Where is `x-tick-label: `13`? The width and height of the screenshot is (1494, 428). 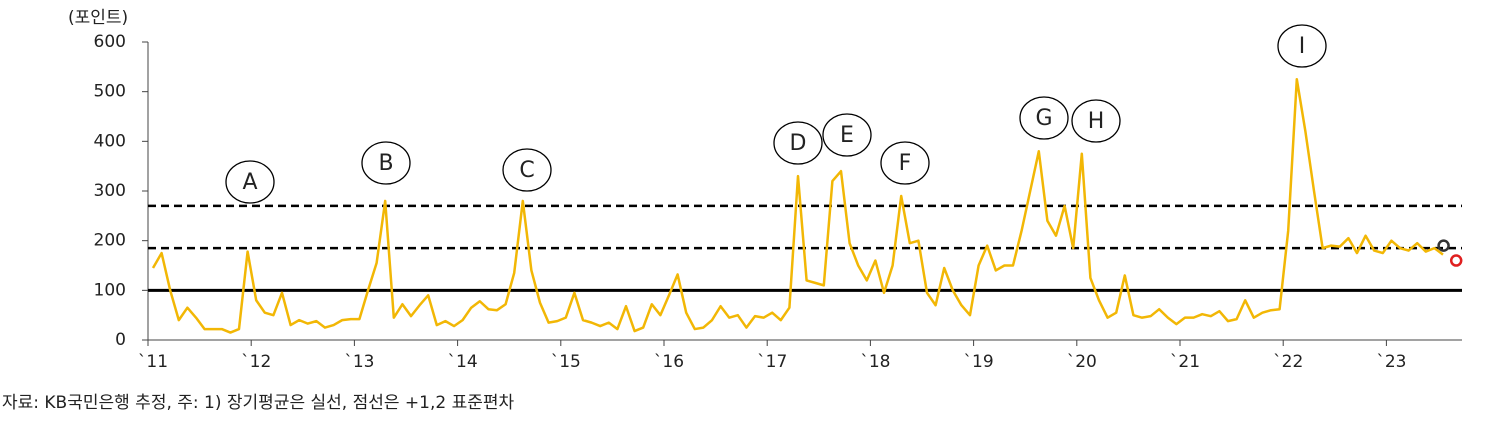 x-tick-label: `13 is located at coordinates (359, 362).